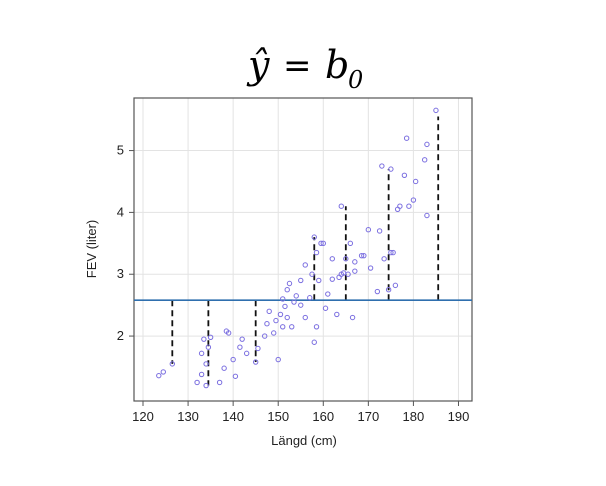 Image resolution: width=606 pixels, height=486 pixels. Describe the element at coordinates (120, 273) in the screenshot. I see `y-tick-label: 3` at that location.